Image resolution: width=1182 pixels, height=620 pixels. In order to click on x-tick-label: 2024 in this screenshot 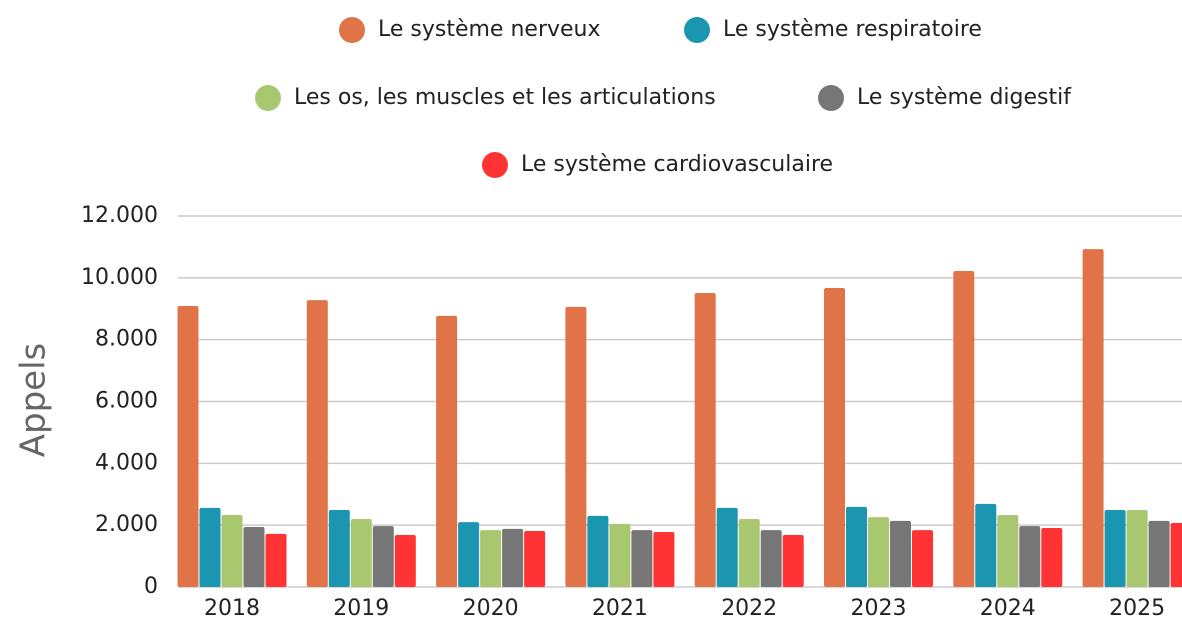, I will do `click(1008, 608)`.